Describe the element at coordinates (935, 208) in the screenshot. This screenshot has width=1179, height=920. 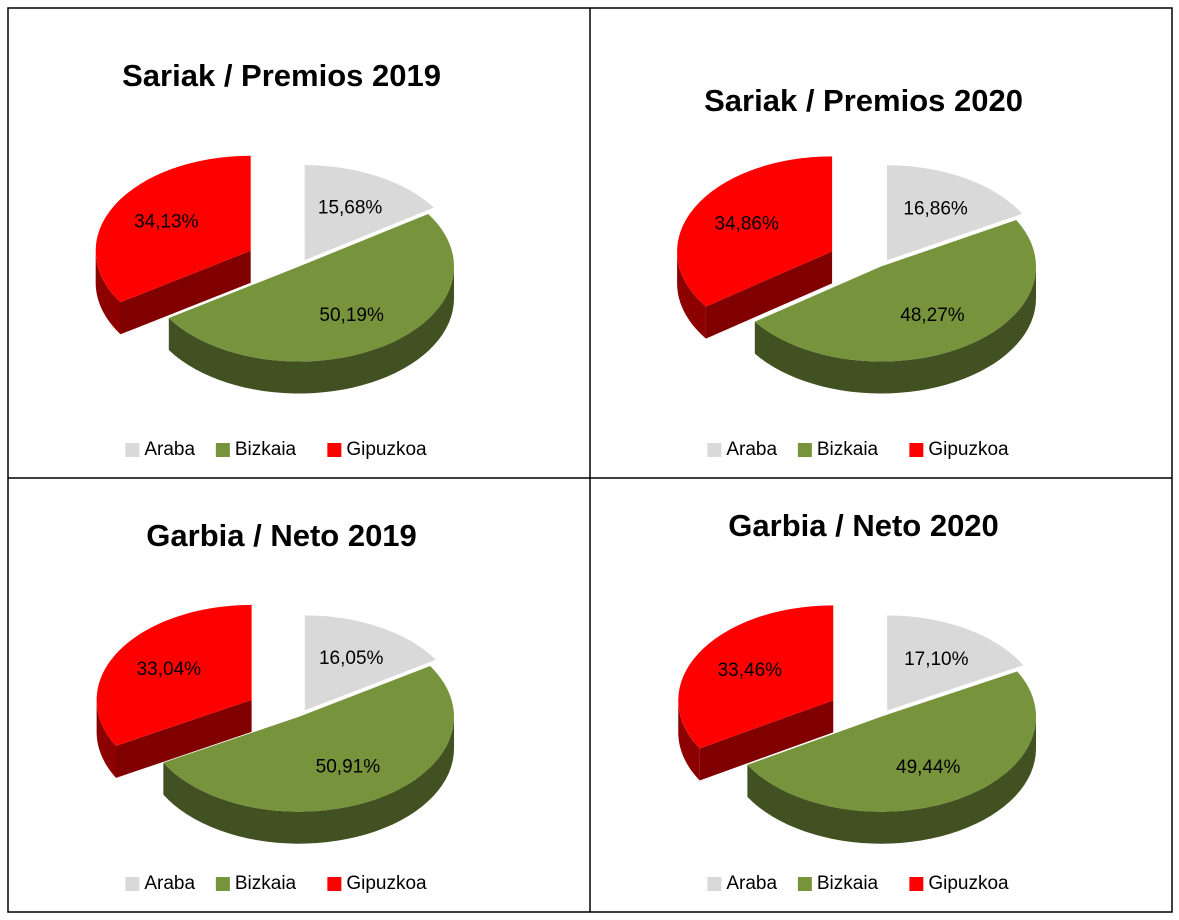
I see `value-label: 16,86%` at that location.